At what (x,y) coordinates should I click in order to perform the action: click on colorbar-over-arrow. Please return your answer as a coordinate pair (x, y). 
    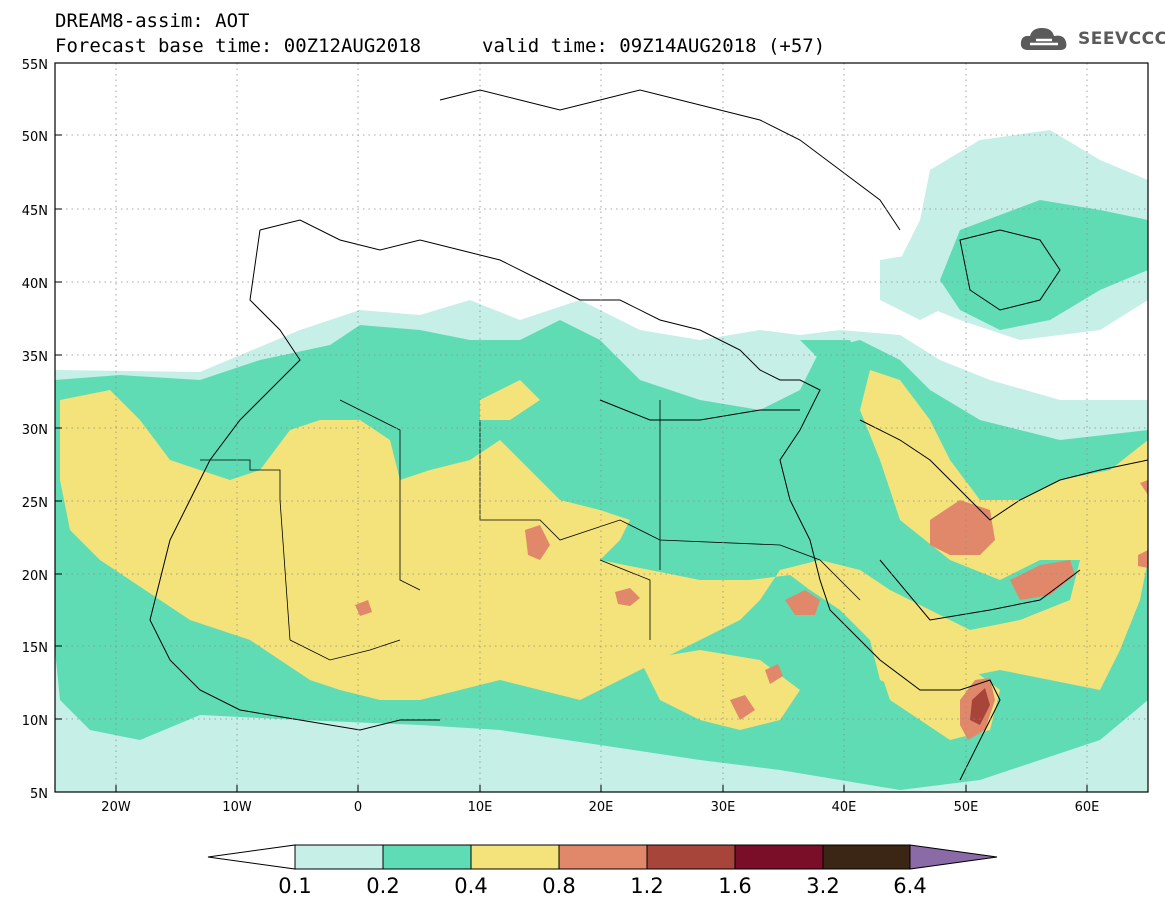
    Looking at the image, I should click on (953, 857).